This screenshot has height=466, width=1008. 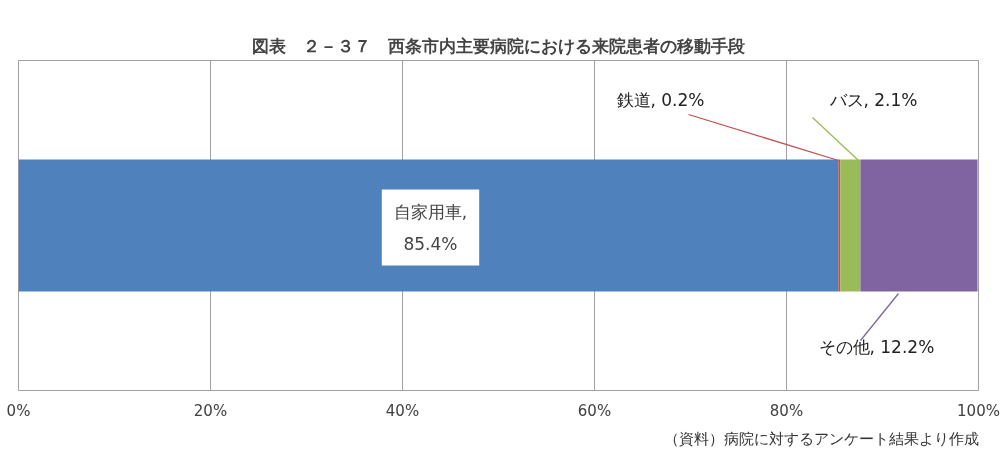 I want to click on x-tick-label: 0%, so click(x=18, y=410).